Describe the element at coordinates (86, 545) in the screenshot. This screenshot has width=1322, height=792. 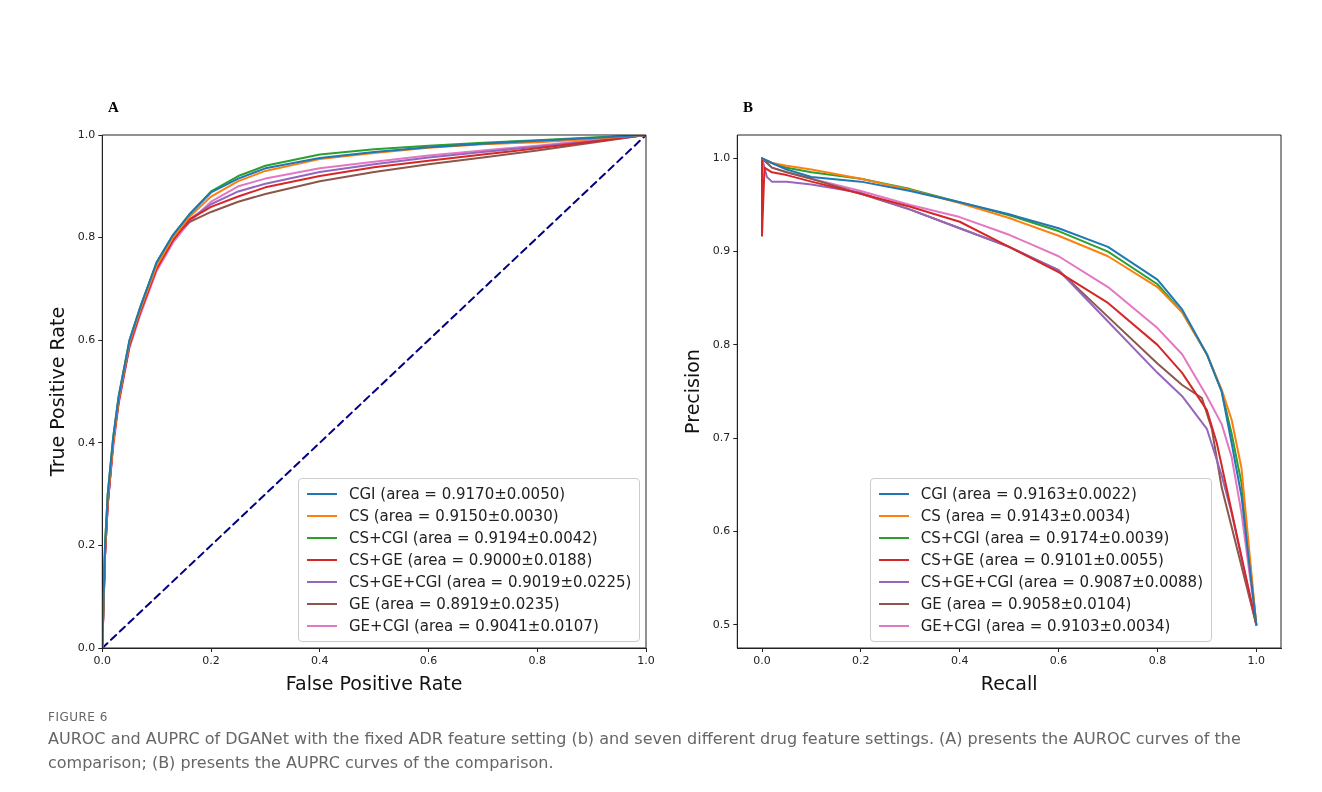
I see `y-tick-label: 0.2` at that location.